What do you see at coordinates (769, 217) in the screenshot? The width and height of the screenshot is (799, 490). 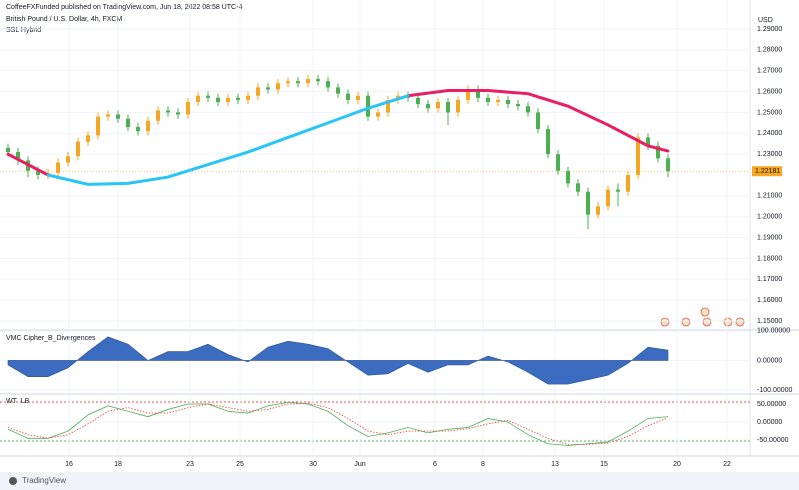 I see `y-tick-label: 1.20000` at bounding box center [769, 217].